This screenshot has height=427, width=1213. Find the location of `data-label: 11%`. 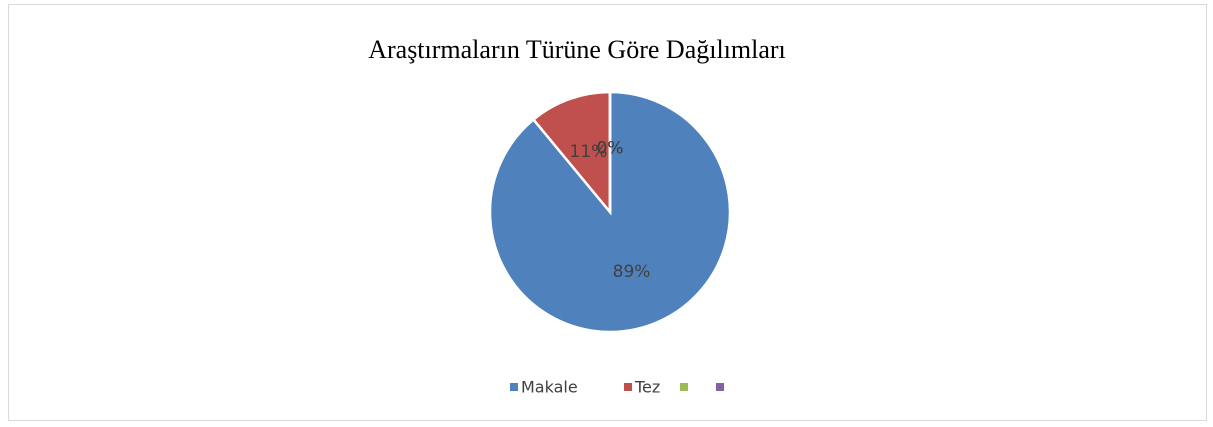

data-label: 11% is located at coordinates (589, 152).